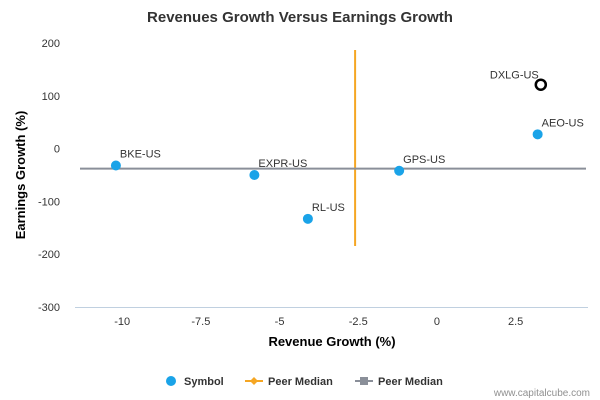  What do you see at coordinates (57, 150) in the screenshot?
I see `y-tick-label: 0` at bounding box center [57, 150].